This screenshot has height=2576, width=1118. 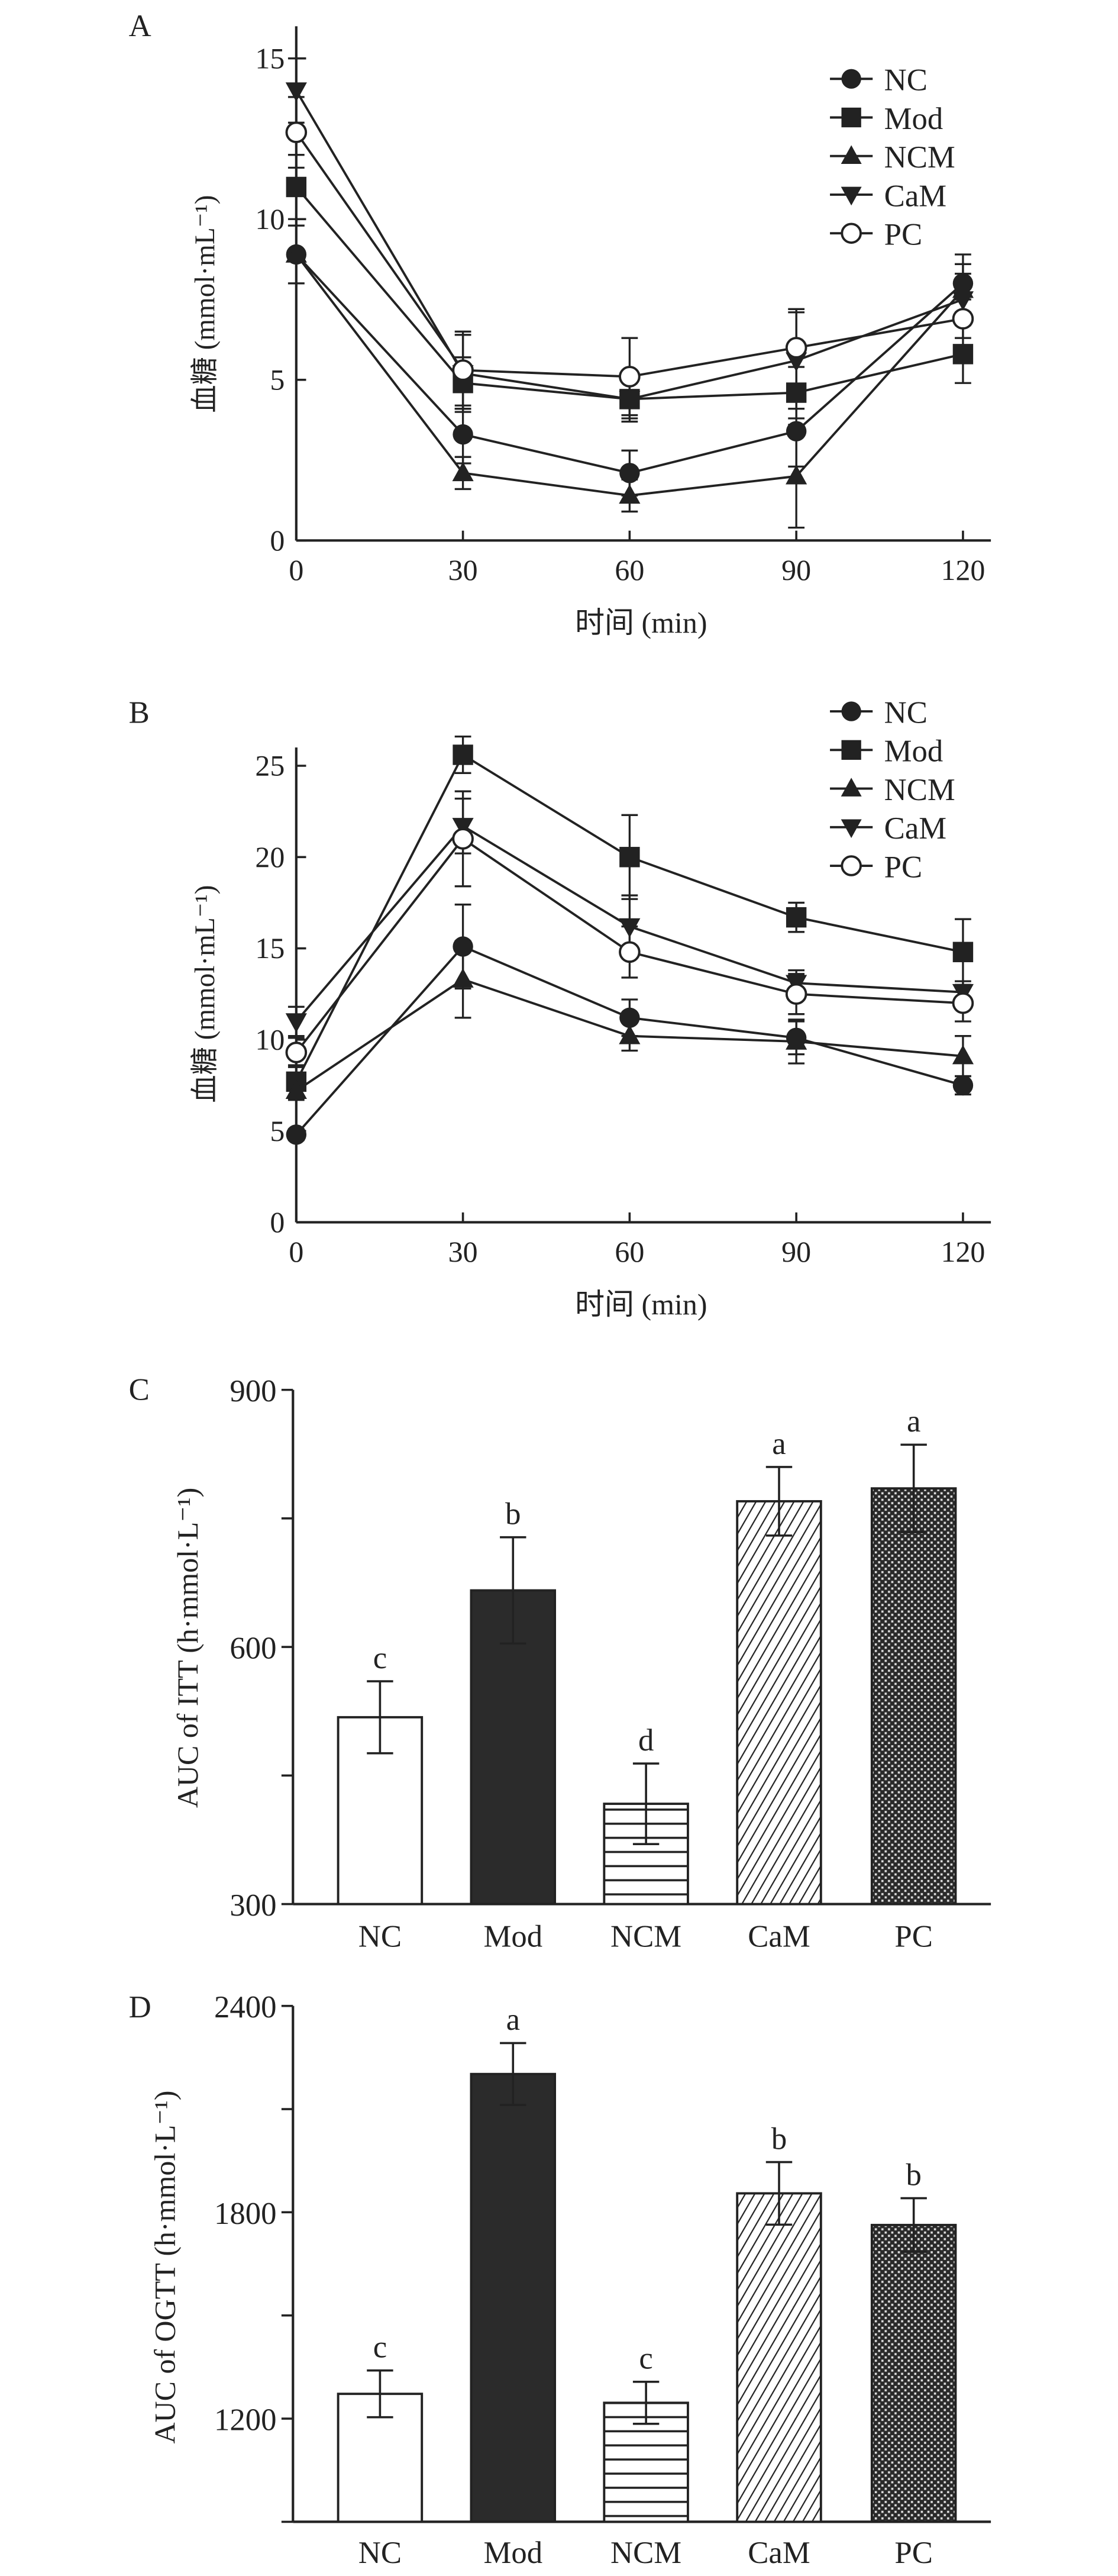 I want to click on legend-item-ncm: NCM, so click(x=893, y=157).